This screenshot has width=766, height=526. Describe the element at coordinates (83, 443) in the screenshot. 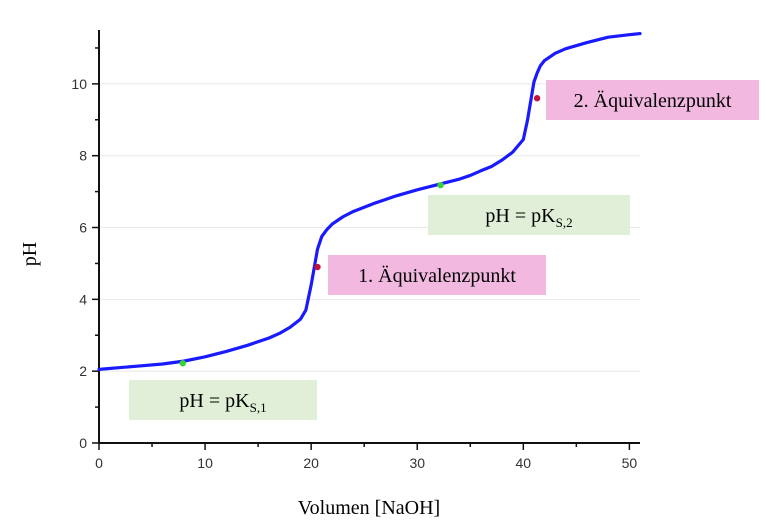

I see `y-tick-label: 0` at that location.